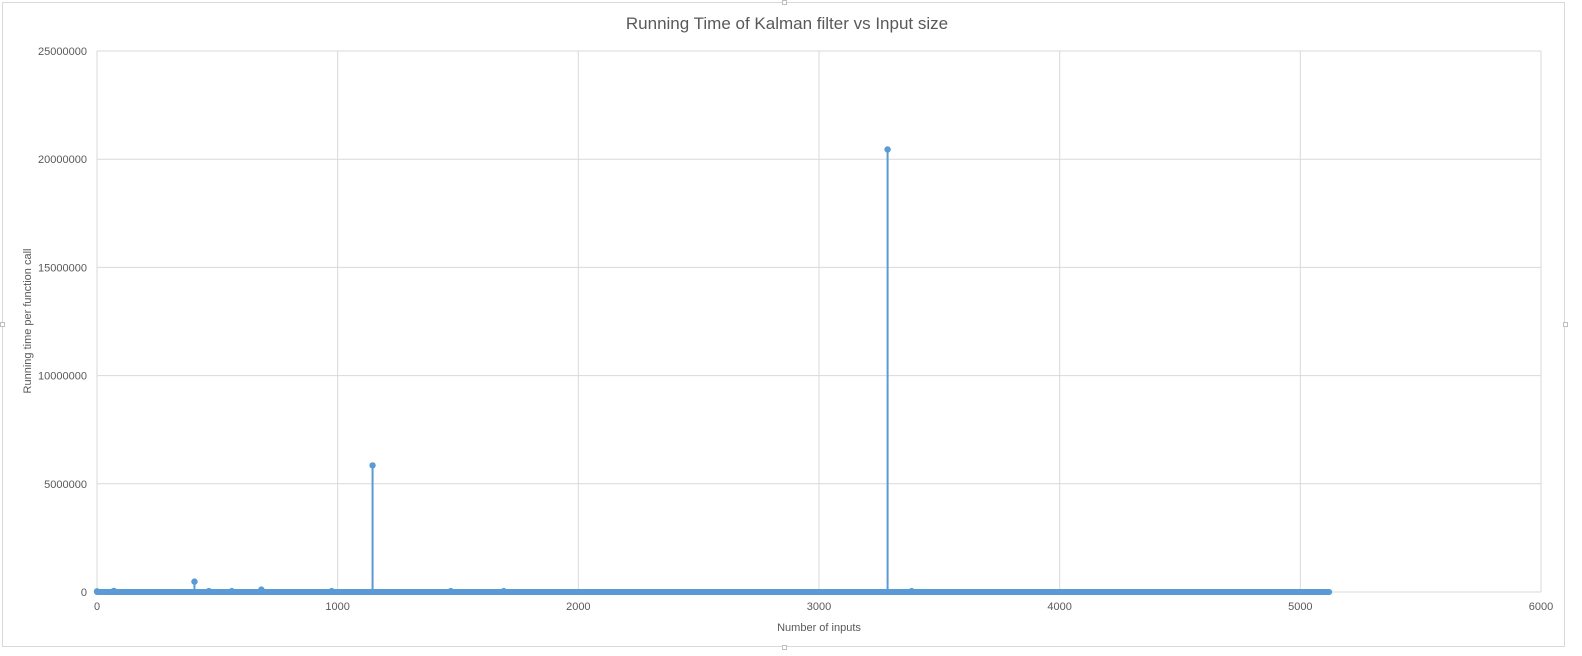  Describe the element at coordinates (2, 324) in the screenshot. I see `resize-handle-left` at that location.